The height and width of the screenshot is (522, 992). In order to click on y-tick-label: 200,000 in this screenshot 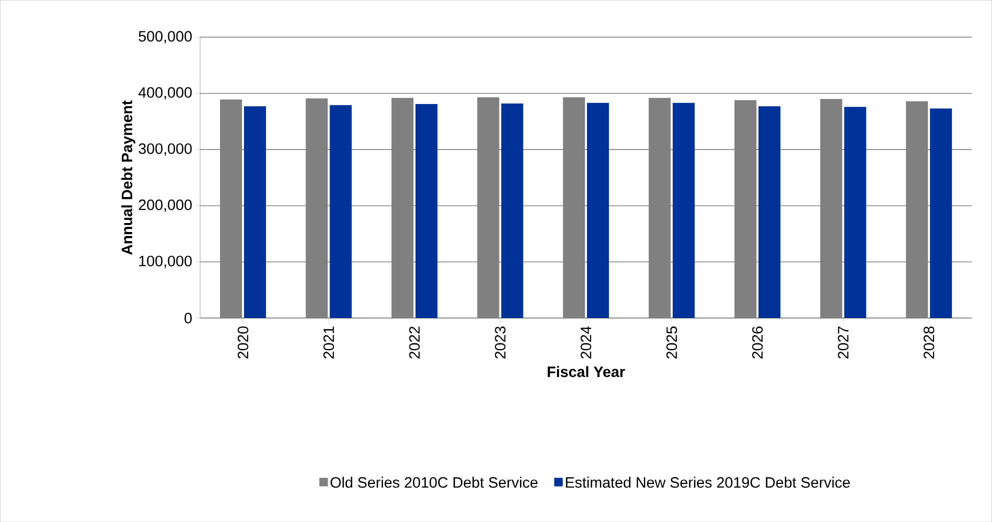, I will do `click(165, 205)`.